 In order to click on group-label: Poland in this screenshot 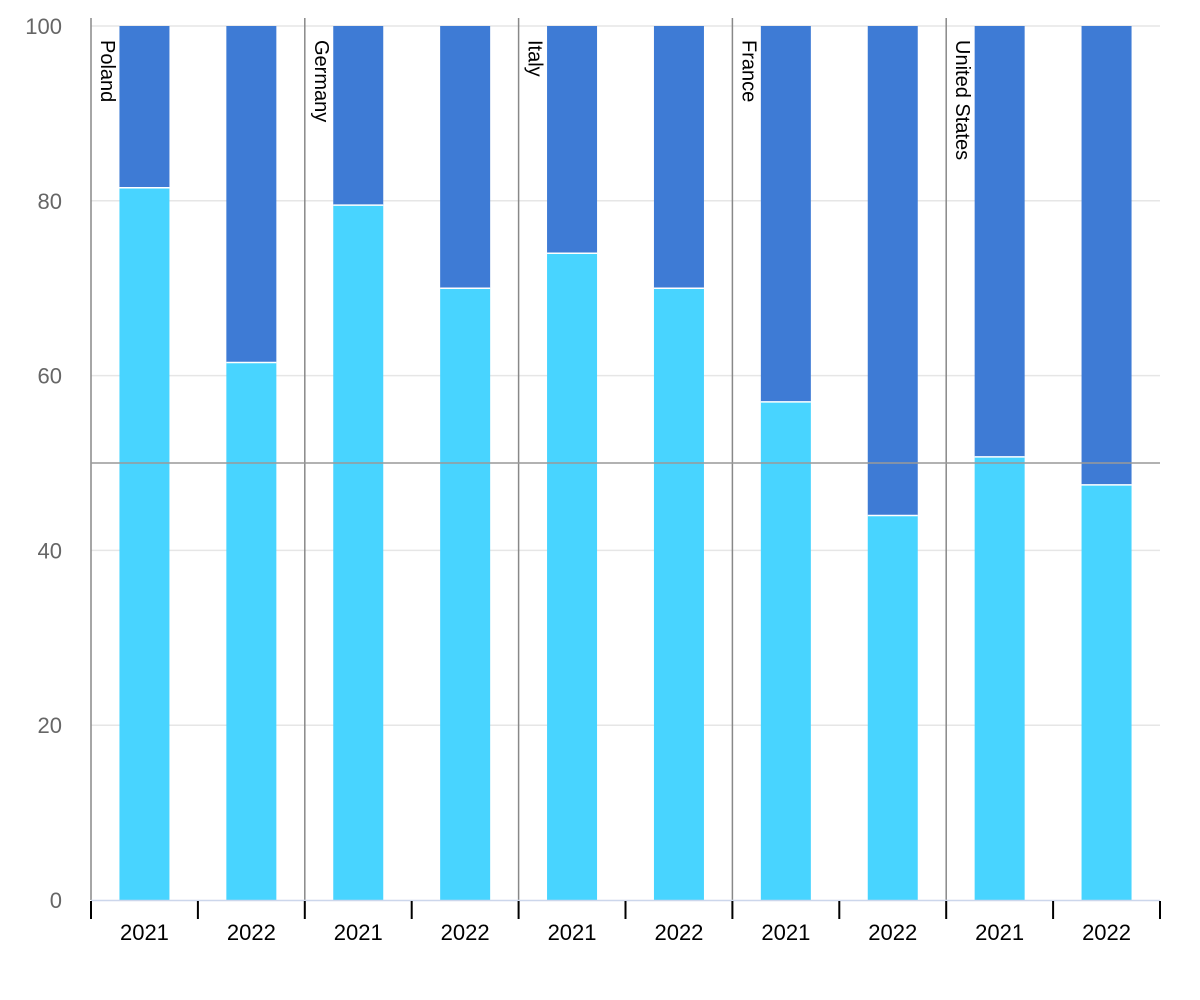, I will do `click(107, 71)`.